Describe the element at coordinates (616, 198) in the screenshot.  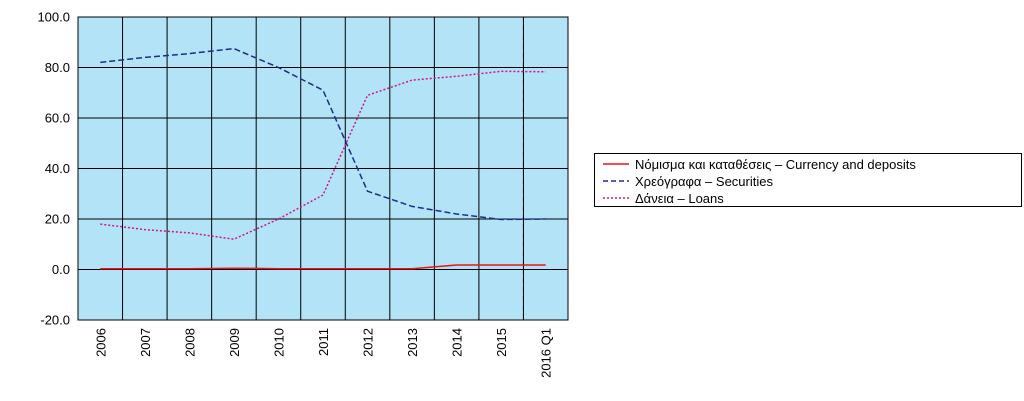
I see `legend-swatch-loans` at that location.